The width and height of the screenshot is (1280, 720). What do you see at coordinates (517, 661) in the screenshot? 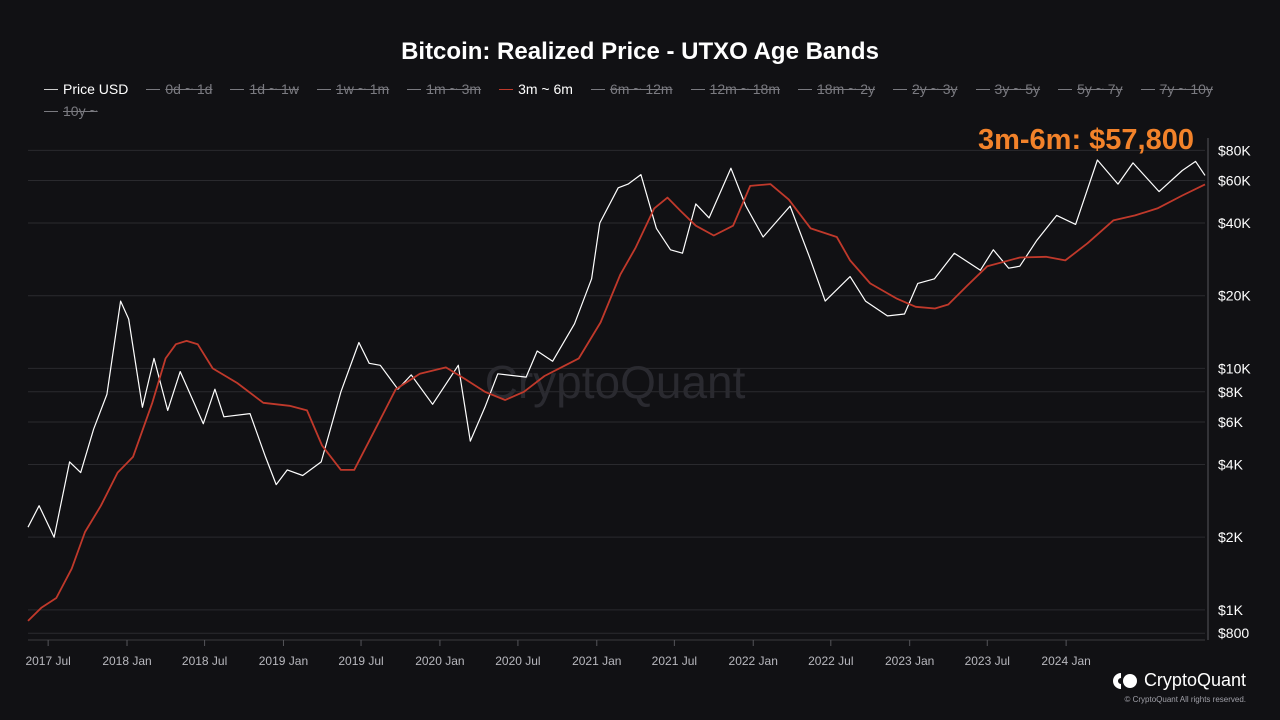
I see `x-tick-label: 2020 Jul` at bounding box center [517, 661].